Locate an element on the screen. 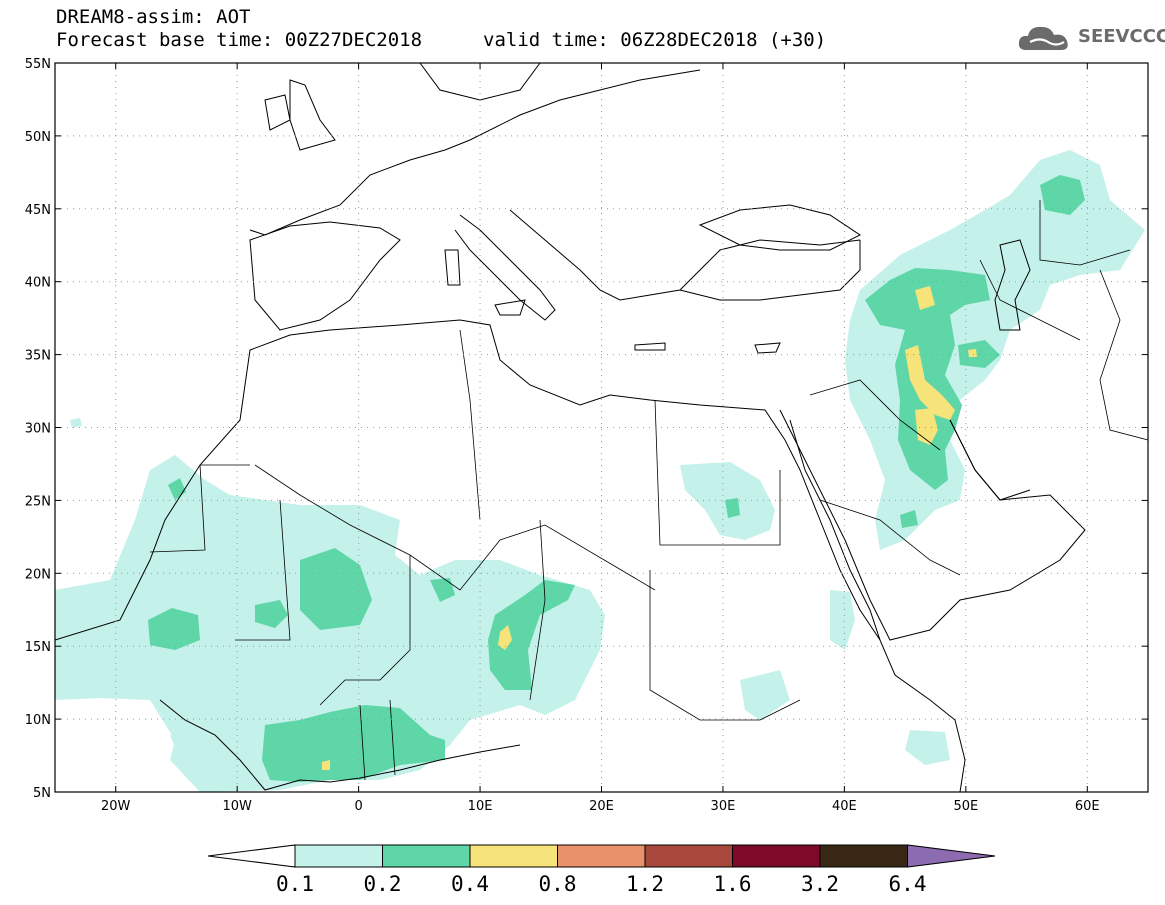 This screenshot has height=905, width=1165. colorbar-label: 1.6 is located at coordinates (733, 884).